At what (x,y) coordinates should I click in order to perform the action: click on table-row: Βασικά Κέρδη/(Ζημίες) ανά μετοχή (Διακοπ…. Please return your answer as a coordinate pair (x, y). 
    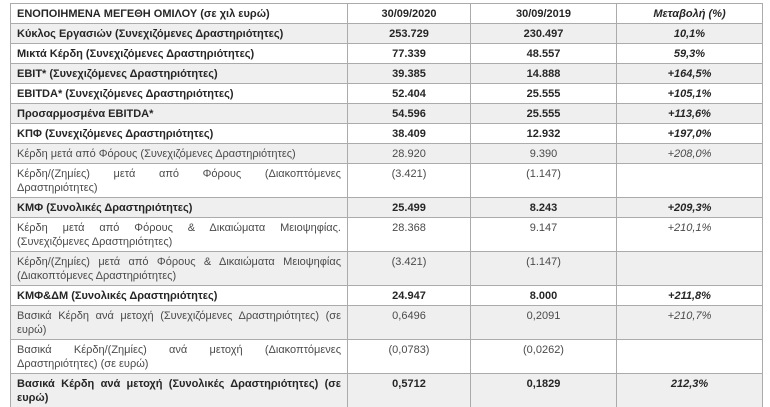
    Looking at the image, I should click on (386, 356).